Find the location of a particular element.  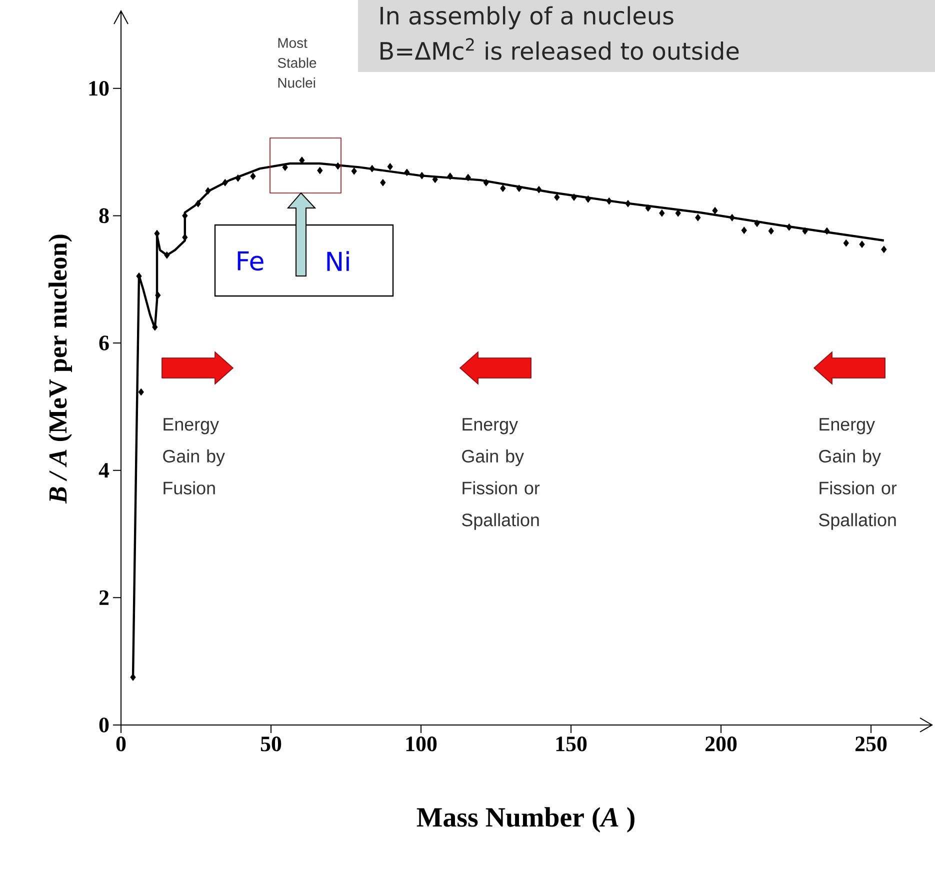

x-tick-label: 50 is located at coordinates (271, 744).